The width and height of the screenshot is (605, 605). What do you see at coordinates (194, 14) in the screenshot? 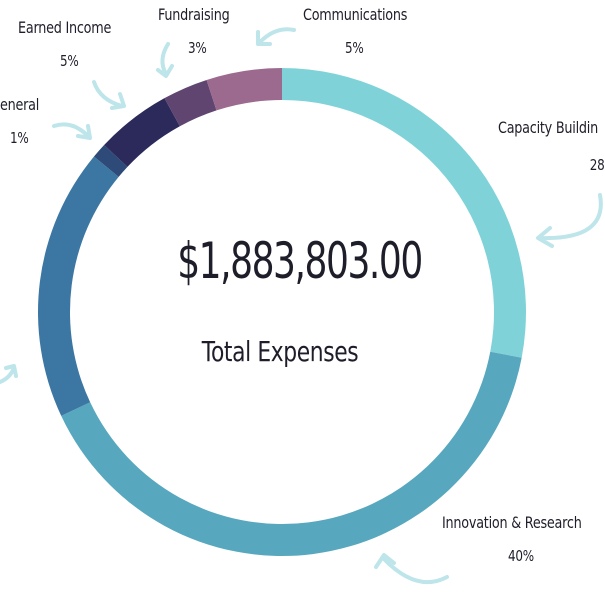
I see `label-fundraising-name: Fundraising` at bounding box center [194, 14].